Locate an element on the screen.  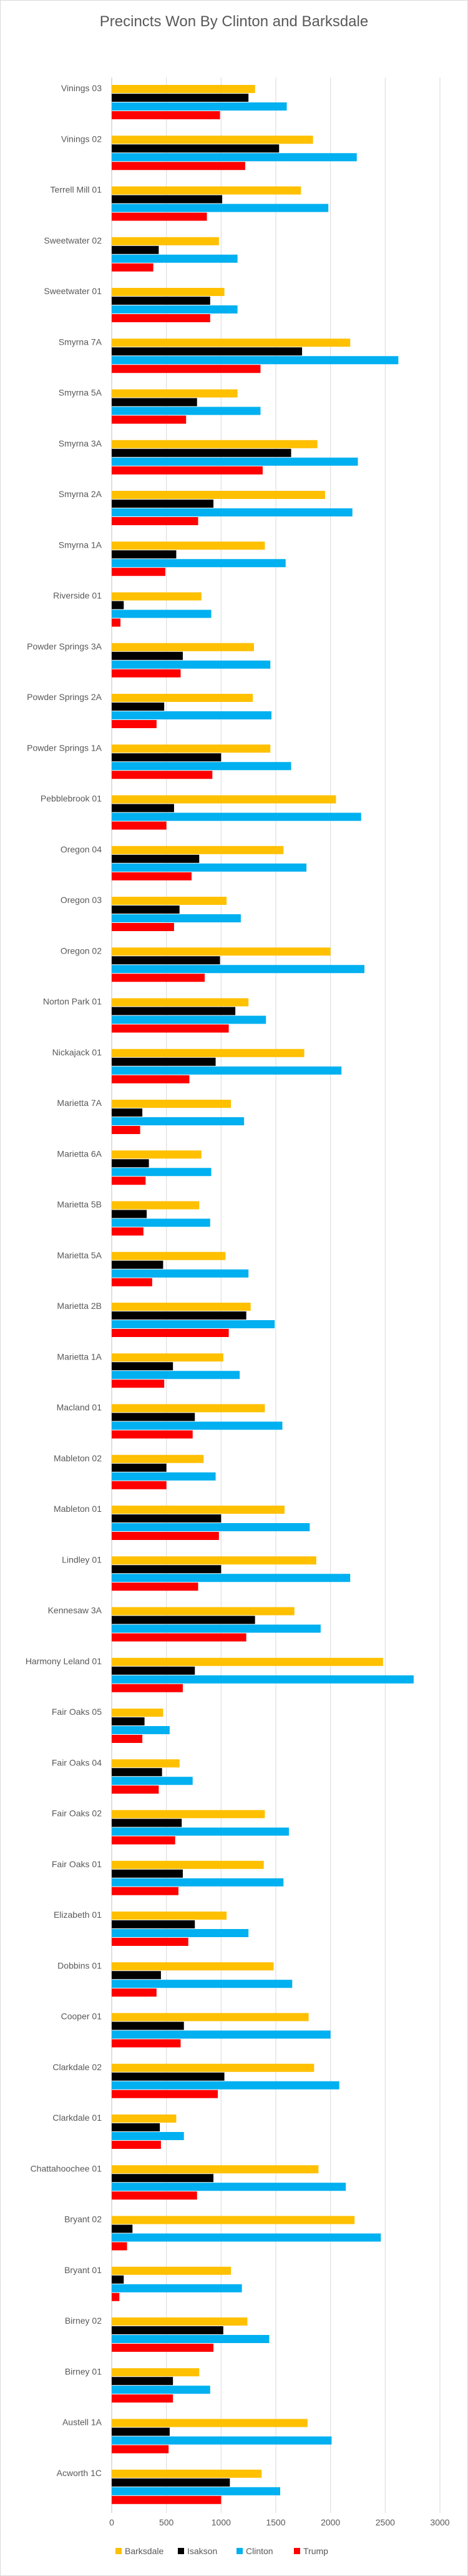
category-label: Marietta 7A is located at coordinates (79, 1103).